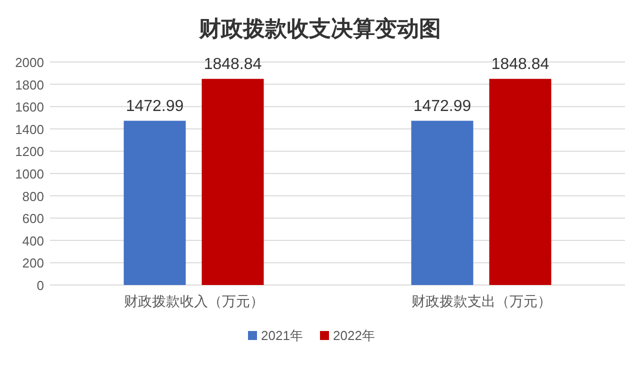 Image resolution: width=640 pixels, height=365 pixels. I want to click on y-tick-label: 200, so click(33, 263).